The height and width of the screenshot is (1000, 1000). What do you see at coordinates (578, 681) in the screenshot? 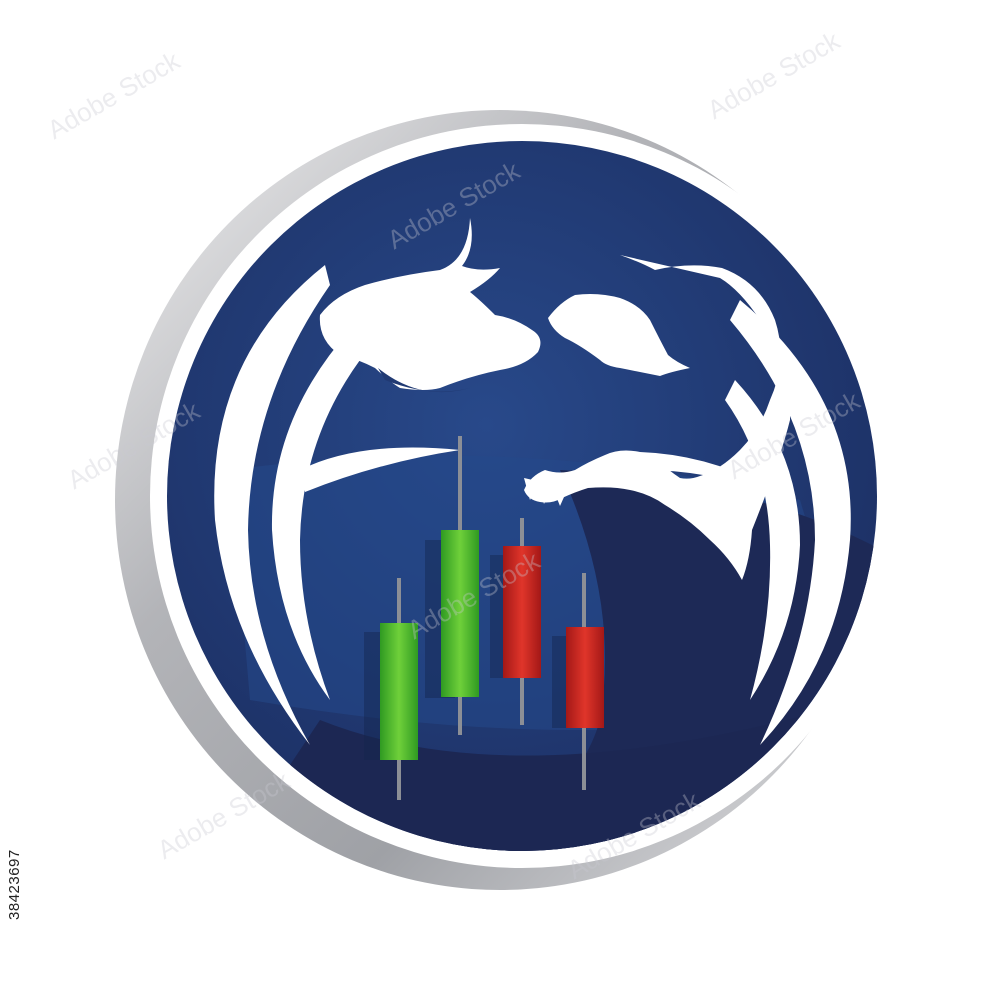
I see `candle-4-red` at bounding box center [578, 681].